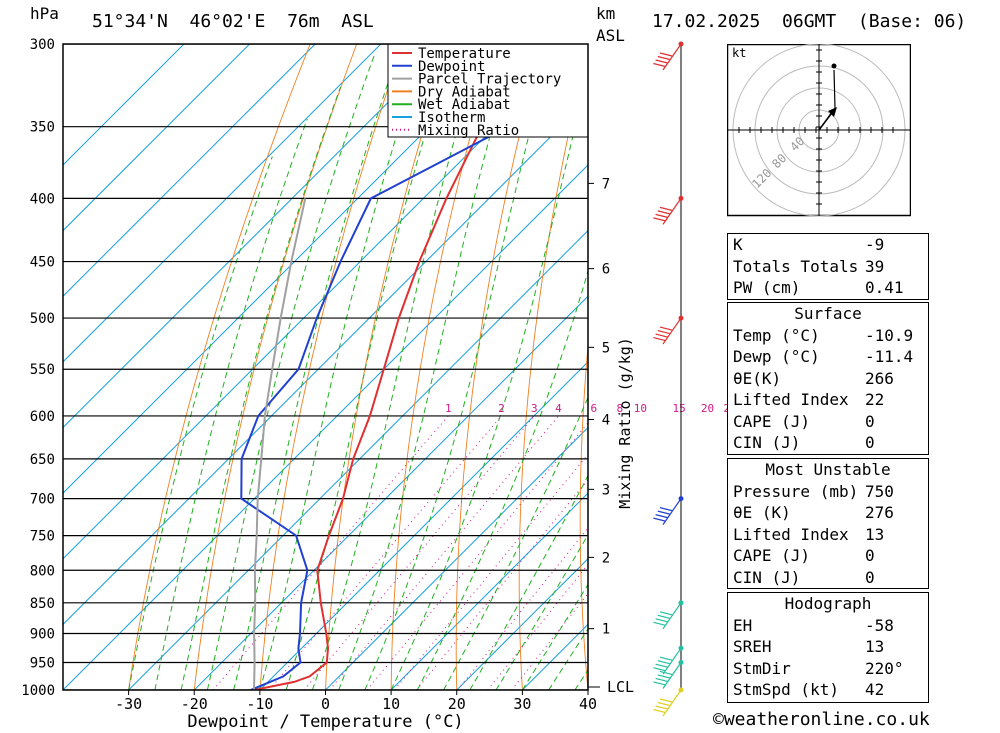  What do you see at coordinates (884, 287) in the screenshot?
I see `row-value: 0.41` at bounding box center [884, 287].